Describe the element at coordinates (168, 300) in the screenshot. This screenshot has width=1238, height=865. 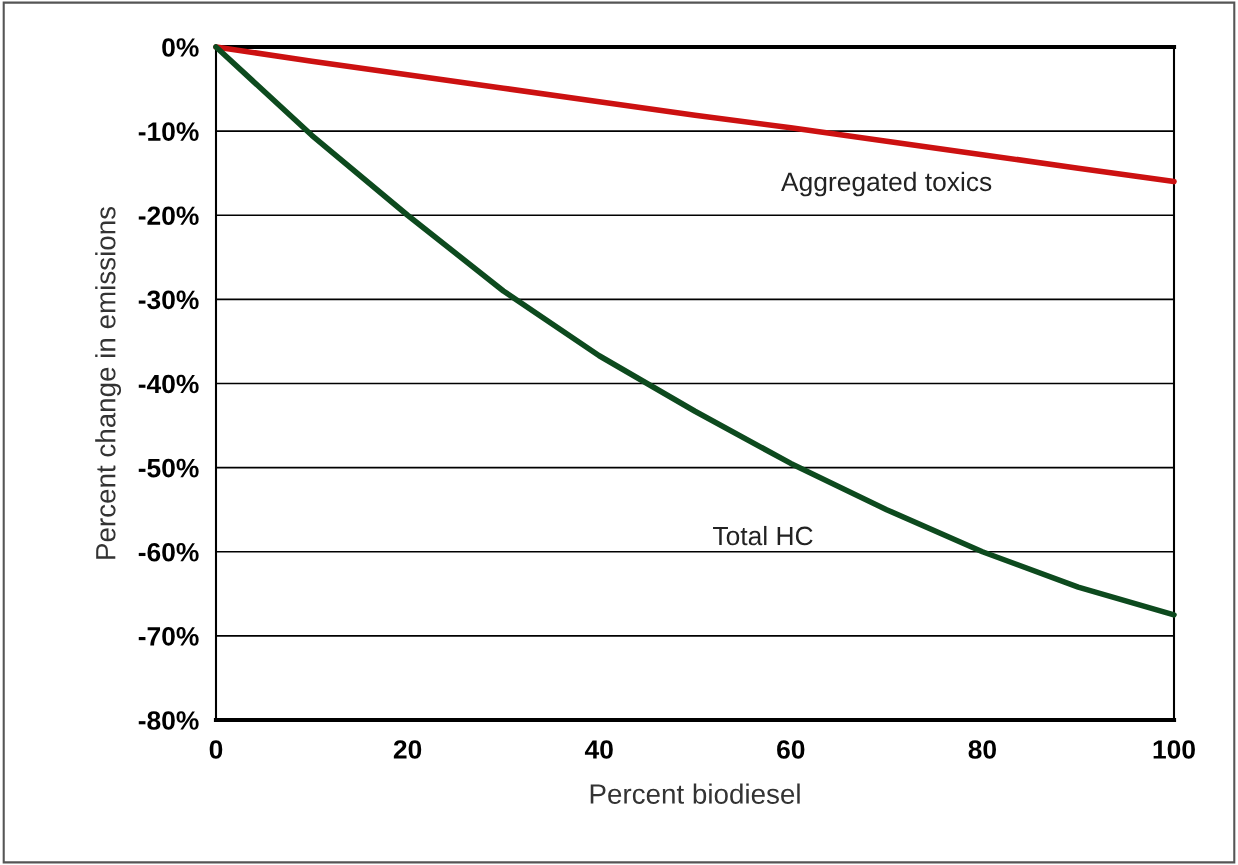
I see `y-tick-label: -30%` at that location.